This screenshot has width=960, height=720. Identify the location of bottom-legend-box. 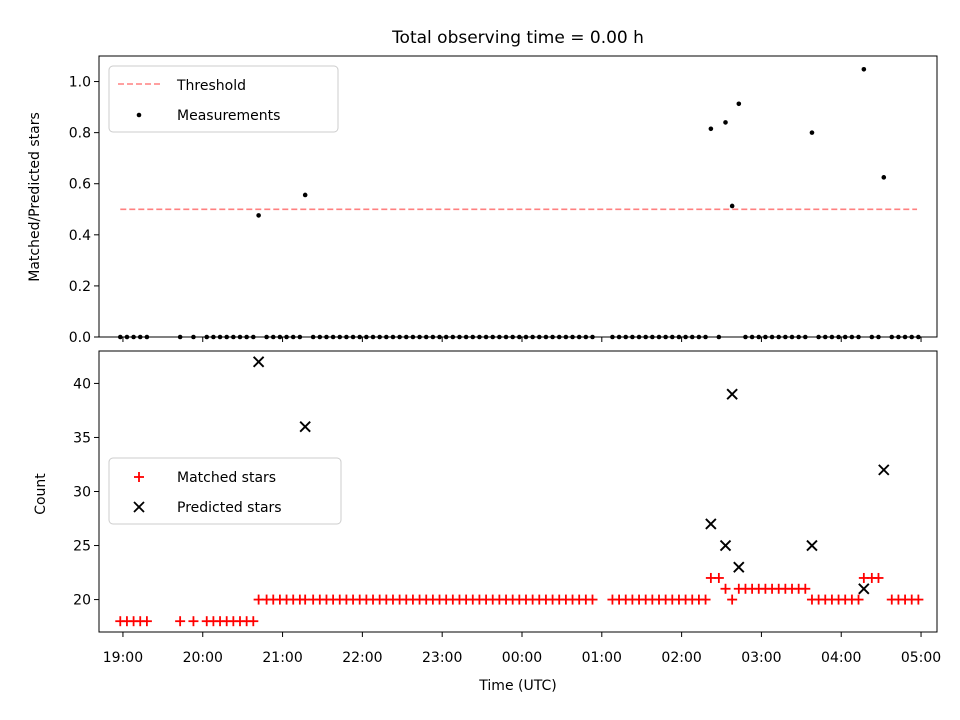
(225, 491).